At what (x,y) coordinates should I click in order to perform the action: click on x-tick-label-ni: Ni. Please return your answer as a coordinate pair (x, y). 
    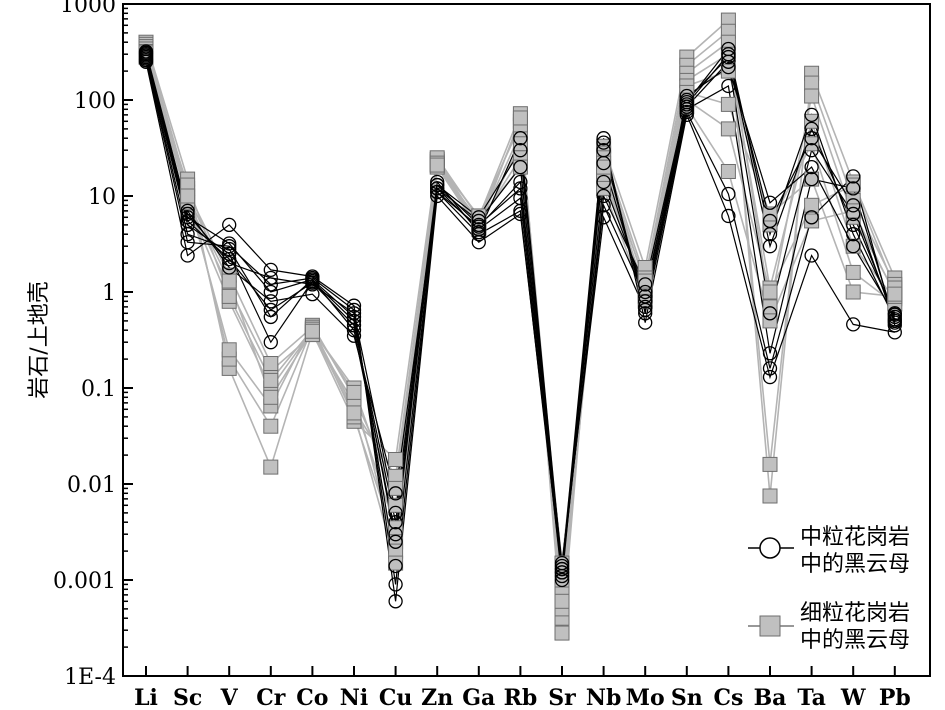
    Looking at the image, I should click on (354, 697).